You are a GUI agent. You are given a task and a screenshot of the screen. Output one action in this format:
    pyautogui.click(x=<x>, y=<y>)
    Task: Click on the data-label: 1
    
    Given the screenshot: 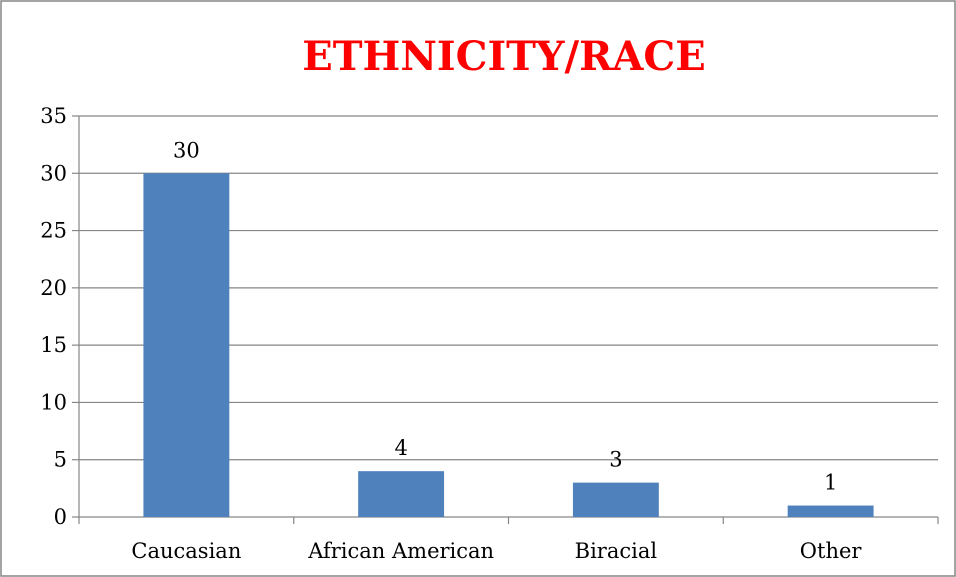 What is the action you would take?
    pyautogui.click(x=830, y=483)
    